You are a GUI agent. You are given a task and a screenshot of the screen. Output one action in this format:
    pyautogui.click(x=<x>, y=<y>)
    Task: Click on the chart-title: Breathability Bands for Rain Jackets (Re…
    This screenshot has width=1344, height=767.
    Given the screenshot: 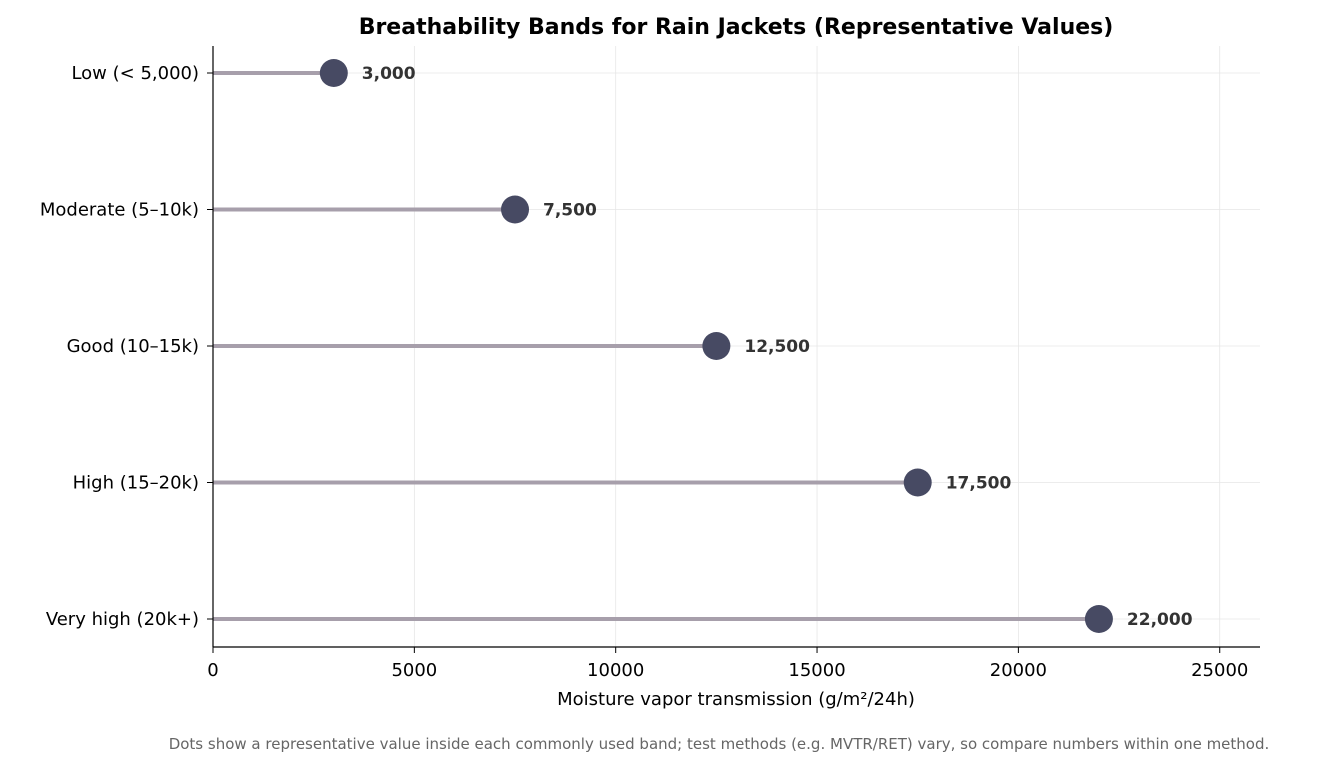 What is the action you would take?
    pyautogui.click(x=736, y=27)
    